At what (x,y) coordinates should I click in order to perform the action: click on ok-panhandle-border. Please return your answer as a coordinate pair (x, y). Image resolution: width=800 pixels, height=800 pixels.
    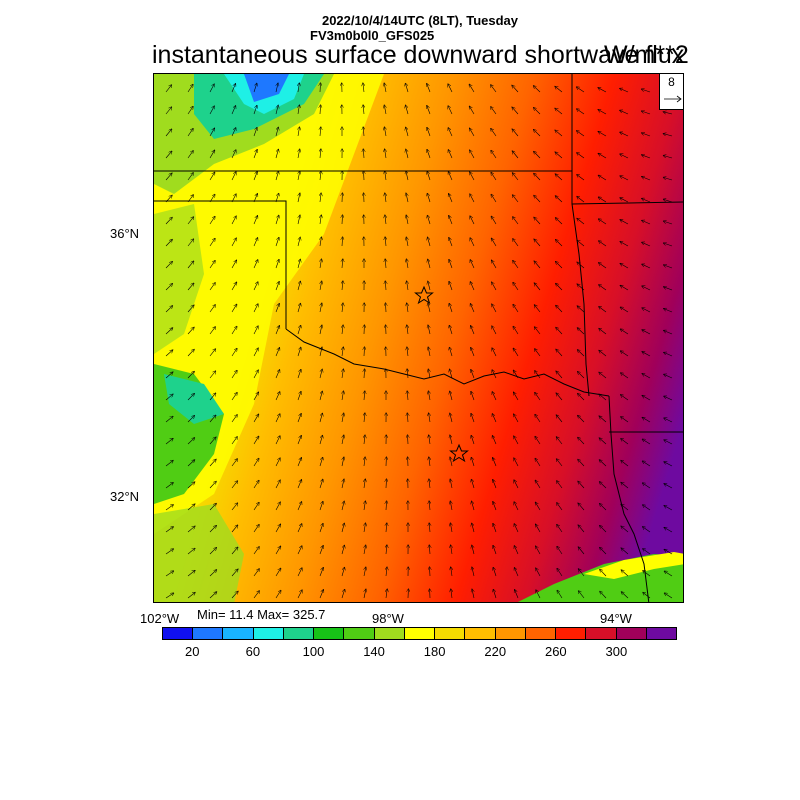
    Looking at the image, I should click on (220, 264).